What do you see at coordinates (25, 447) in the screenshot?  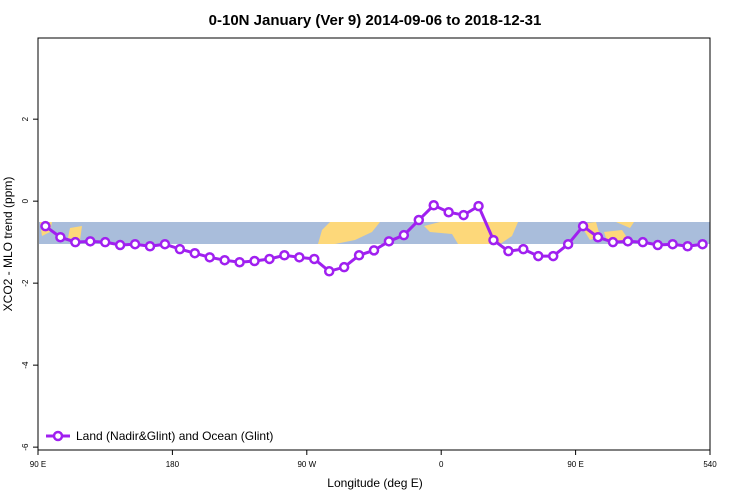 I see `y-tick-label: -6` at bounding box center [25, 447].